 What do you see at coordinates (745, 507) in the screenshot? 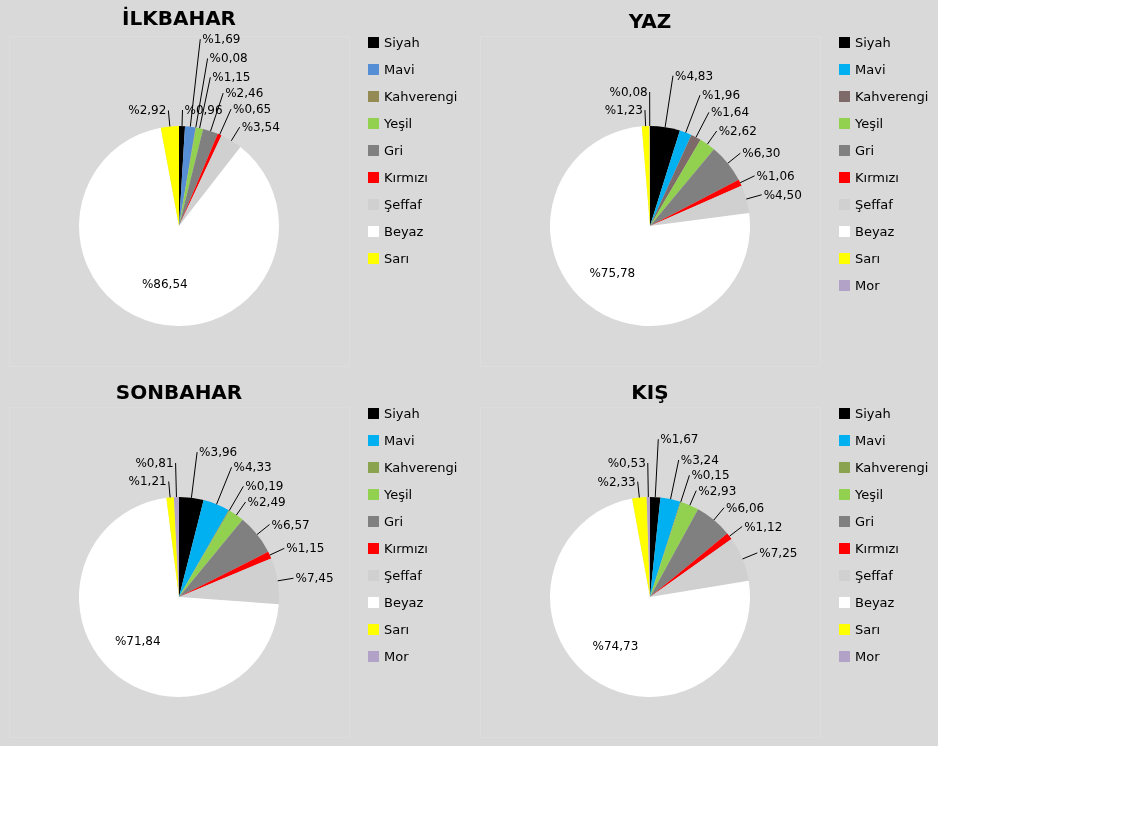
I see `data-label: %6,06` at bounding box center [745, 507].